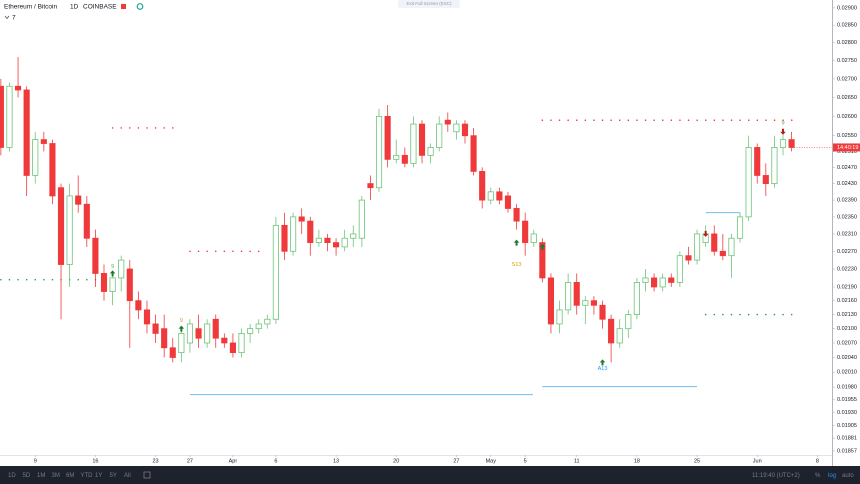 Image resolution: width=860 pixels, height=484 pixels. Describe the element at coordinates (70, 476) in the screenshot. I see `range-button: 6M` at that location.